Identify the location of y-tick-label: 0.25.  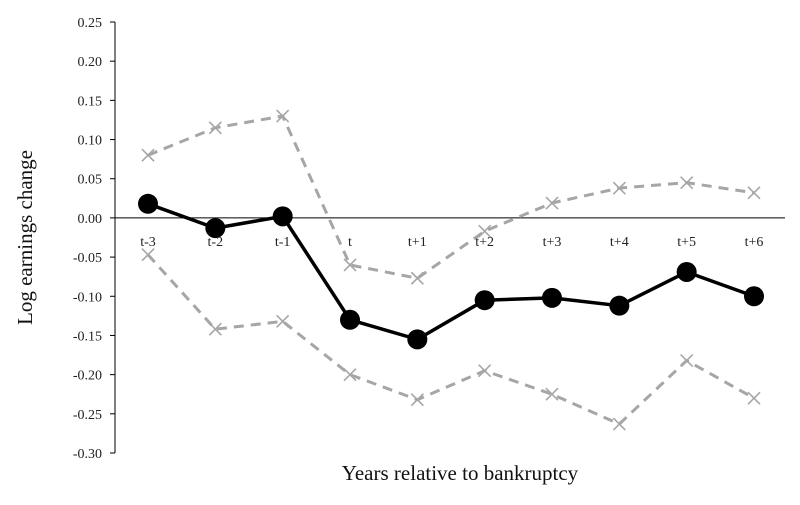
(90, 23).